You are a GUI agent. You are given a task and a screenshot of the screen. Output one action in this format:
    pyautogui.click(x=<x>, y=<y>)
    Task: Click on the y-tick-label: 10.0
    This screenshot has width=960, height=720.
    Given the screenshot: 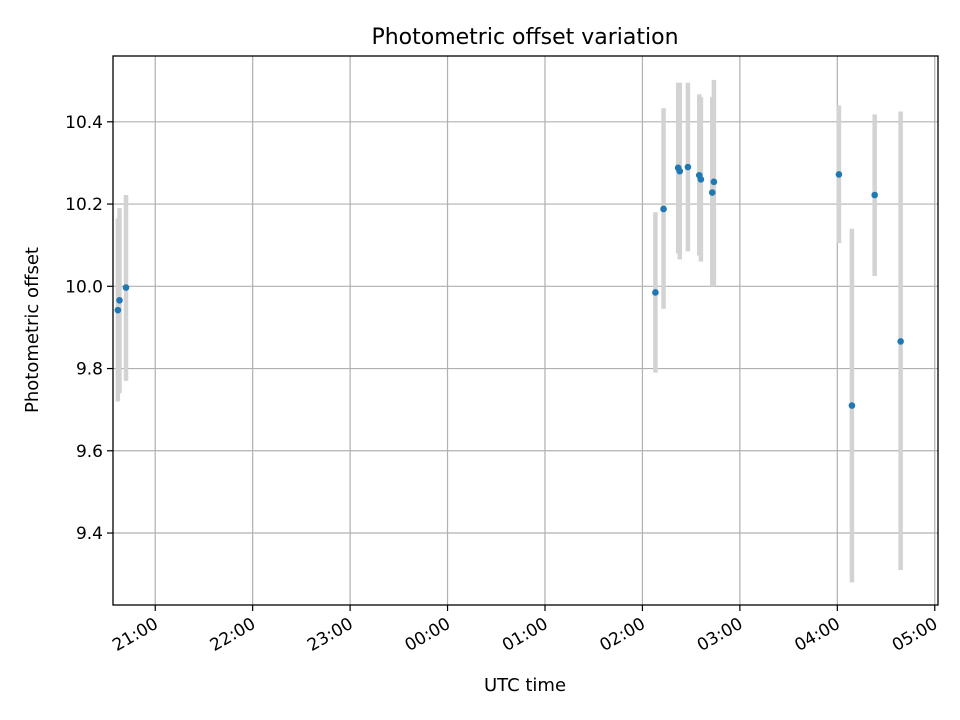 What is the action you would take?
    pyautogui.click(x=84, y=287)
    